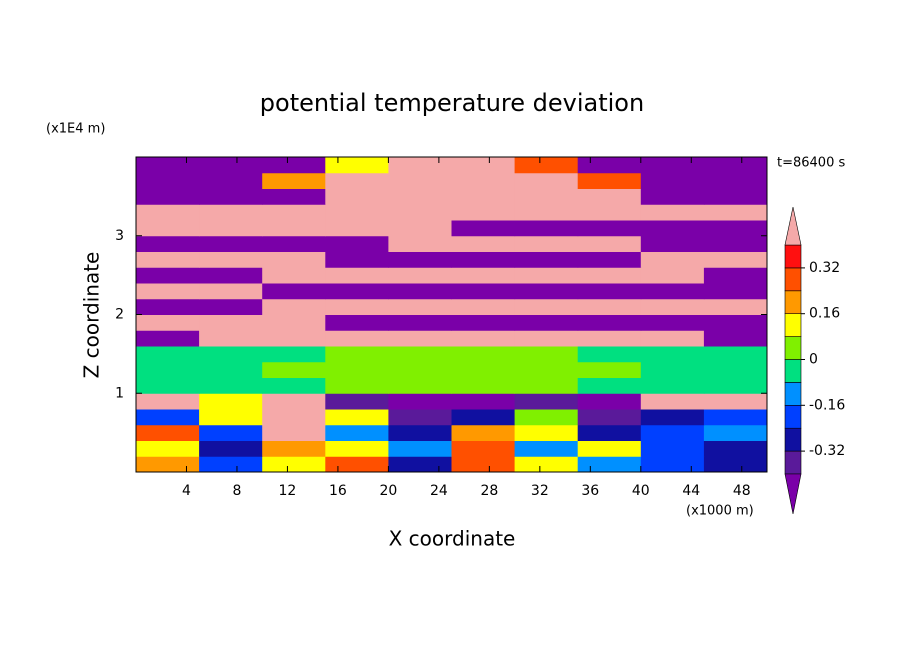  Describe the element at coordinates (236, 491) in the screenshot. I see `x-tick-label: 8` at that location.